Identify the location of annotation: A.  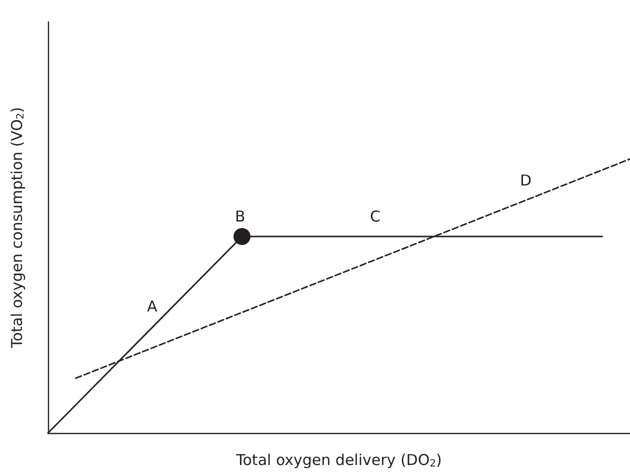
(152, 307).